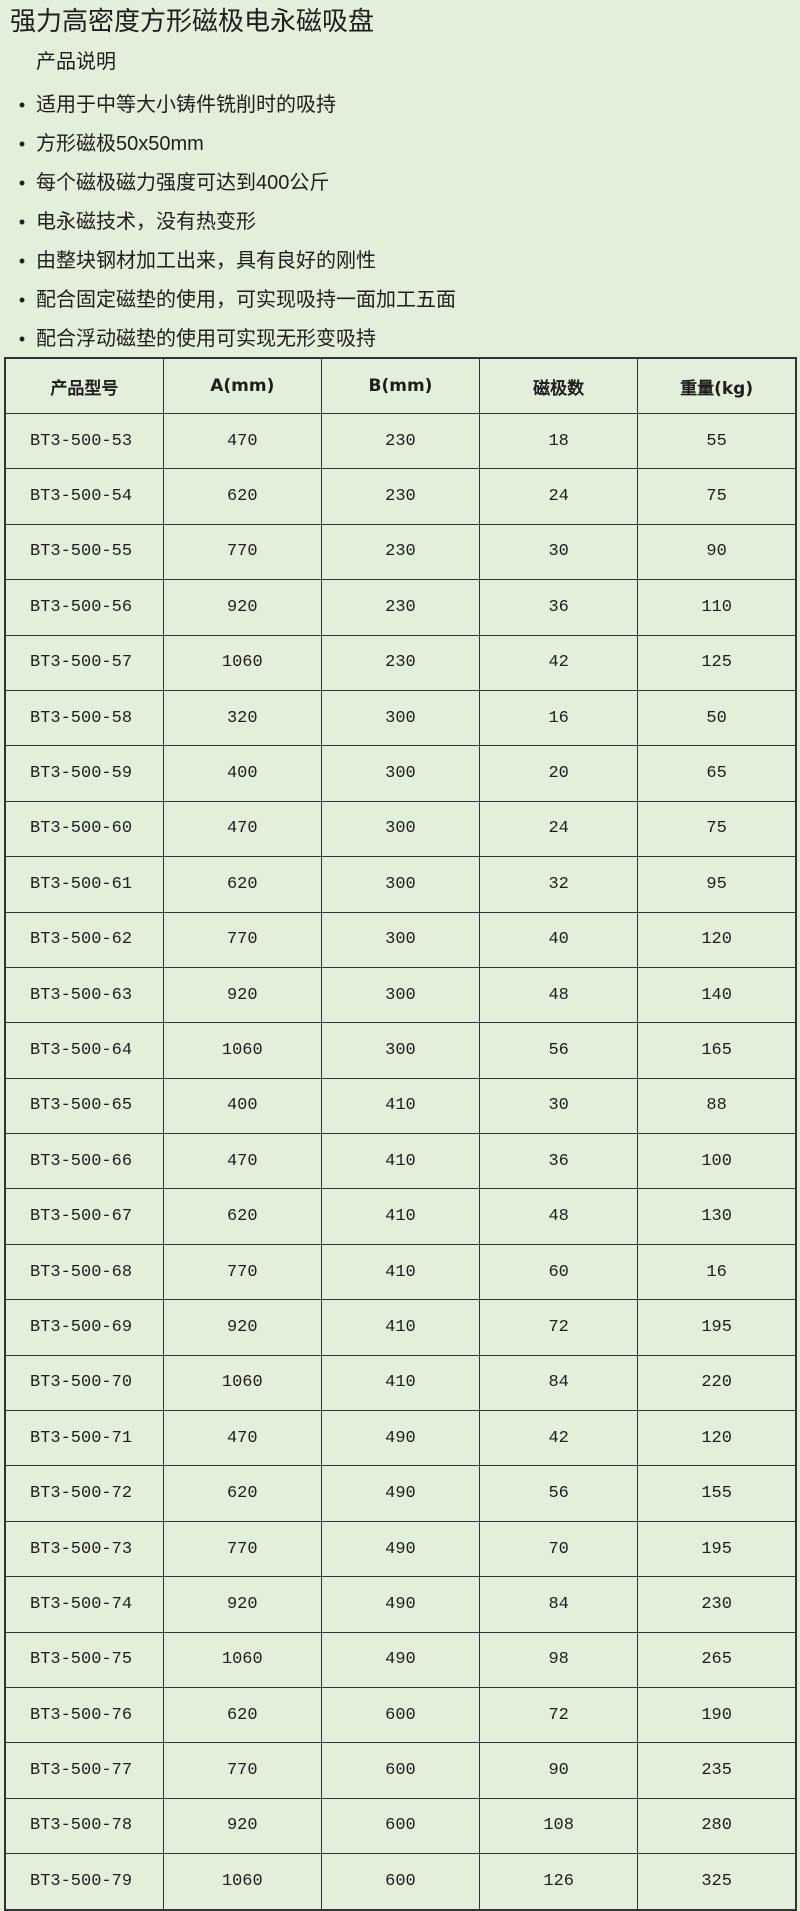 This screenshot has width=800, height=1911. What do you see at coordinates (84, 939) in the screenshot?
I see `model-cell: BT3-500-62` at bounding box center [84, 939].